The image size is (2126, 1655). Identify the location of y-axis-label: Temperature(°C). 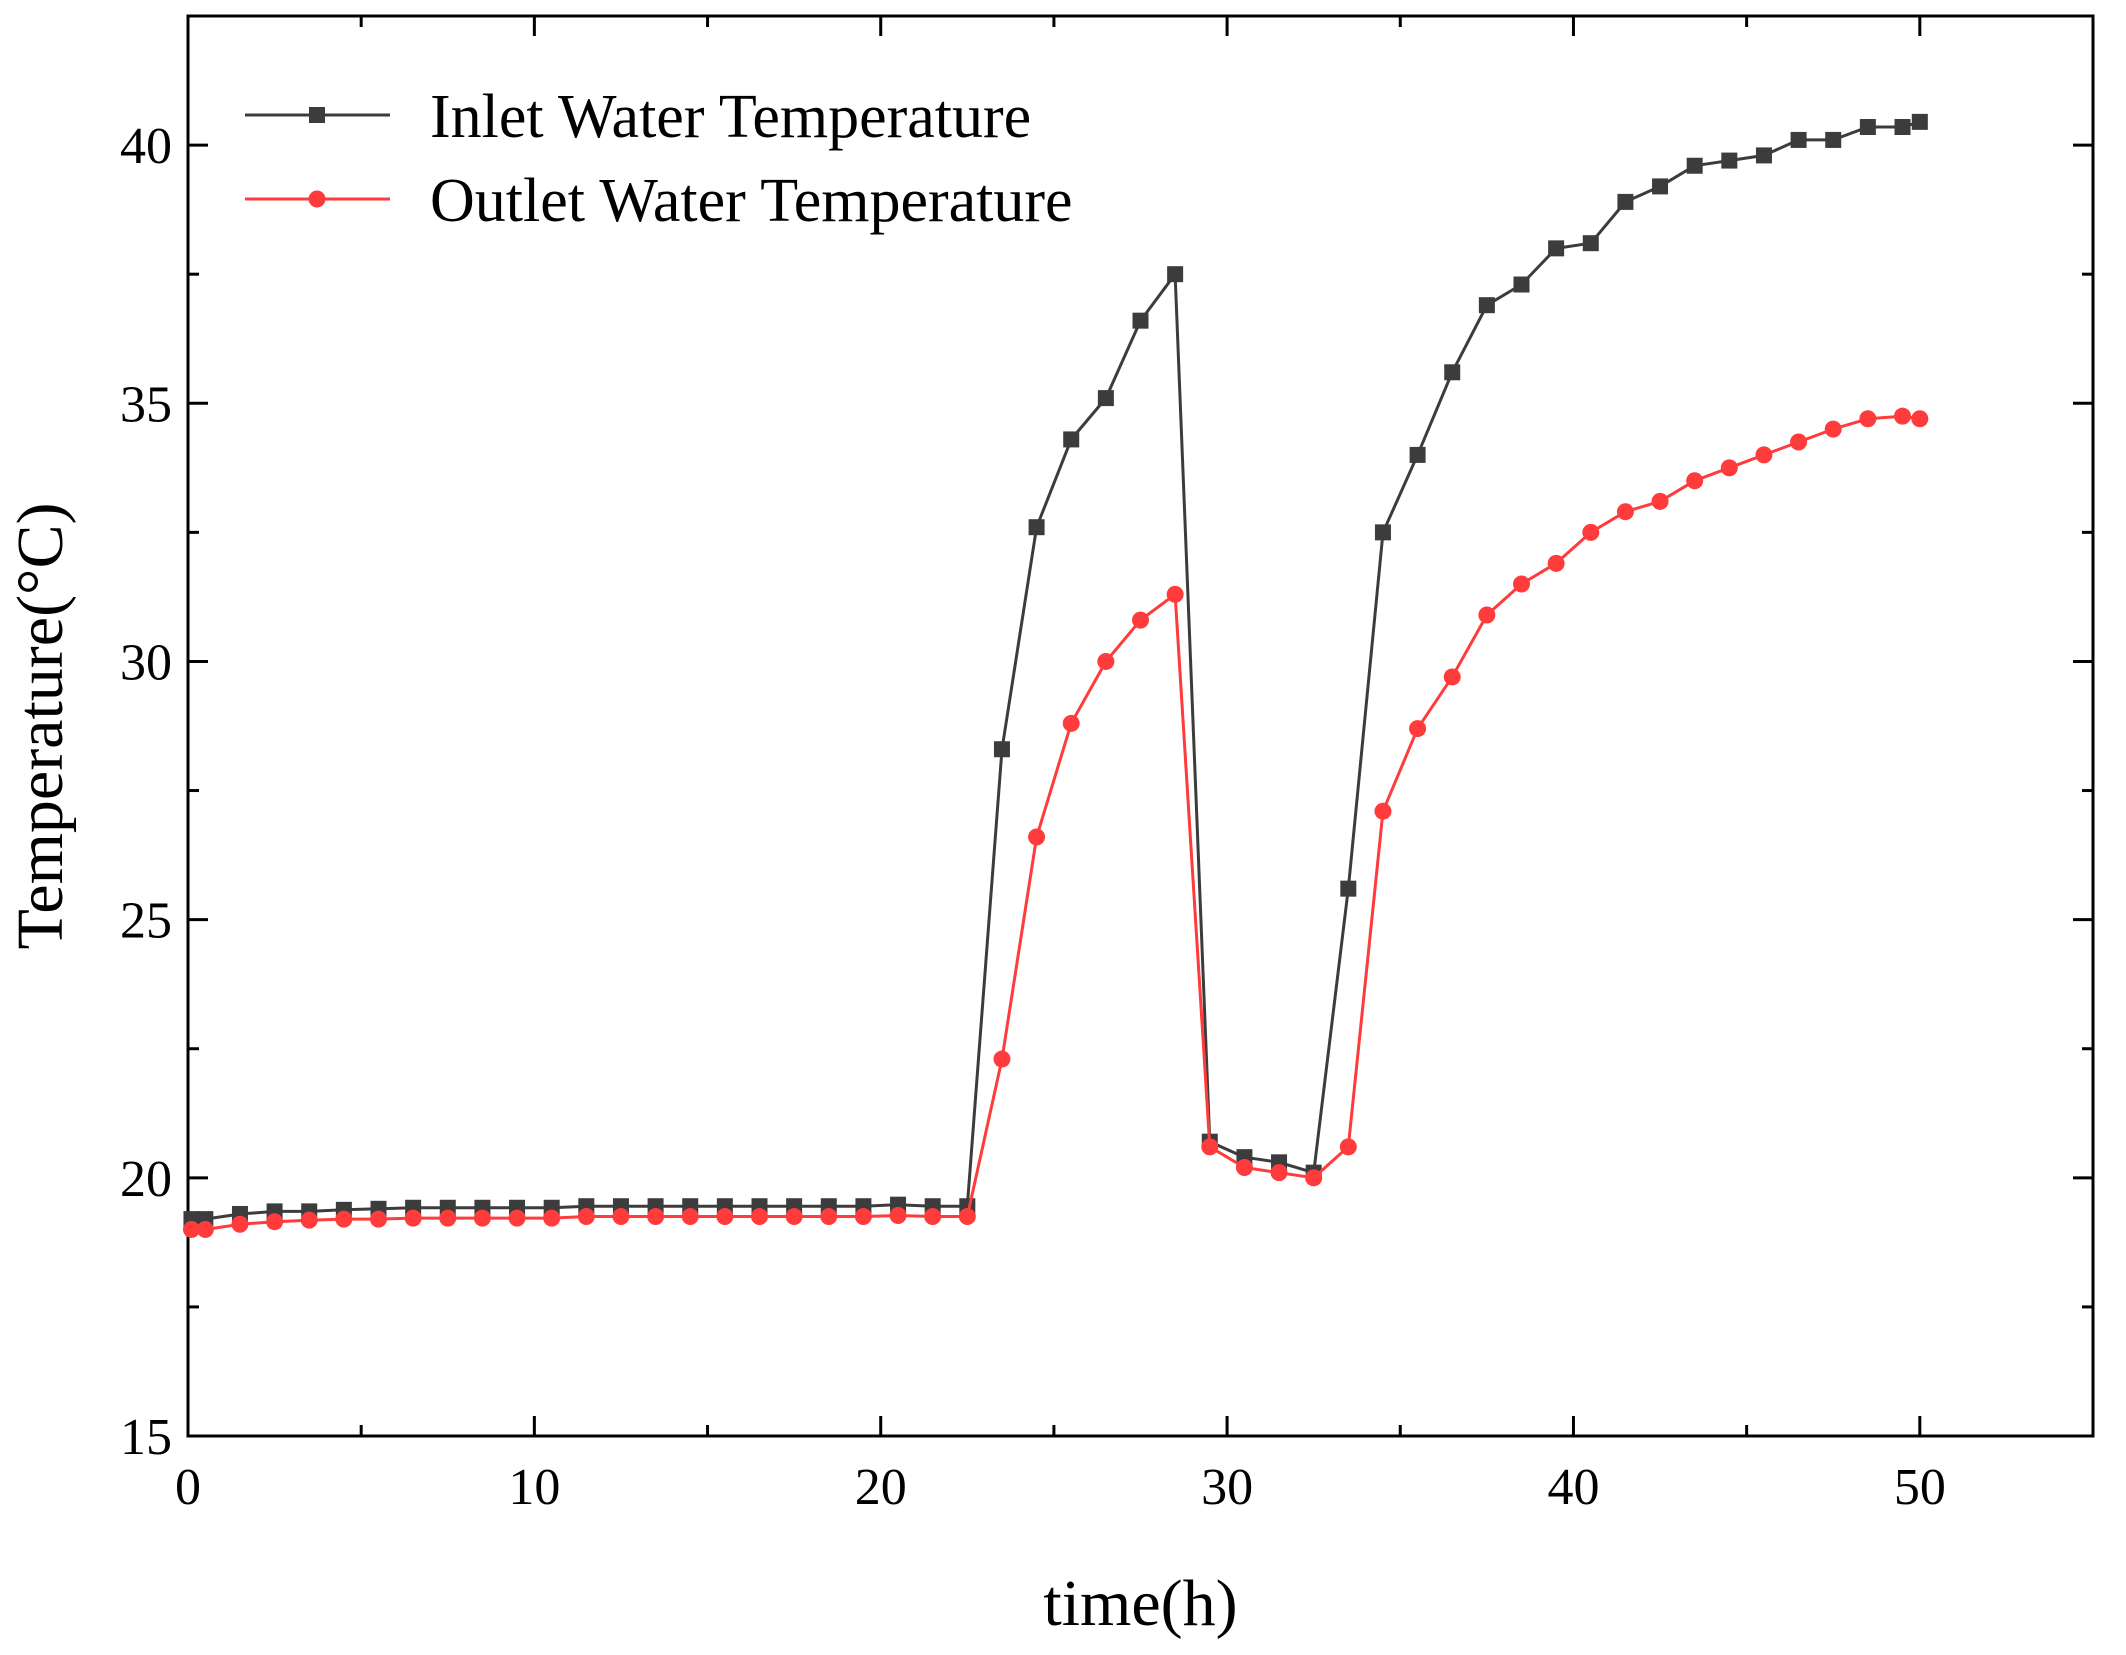
(40, 726).